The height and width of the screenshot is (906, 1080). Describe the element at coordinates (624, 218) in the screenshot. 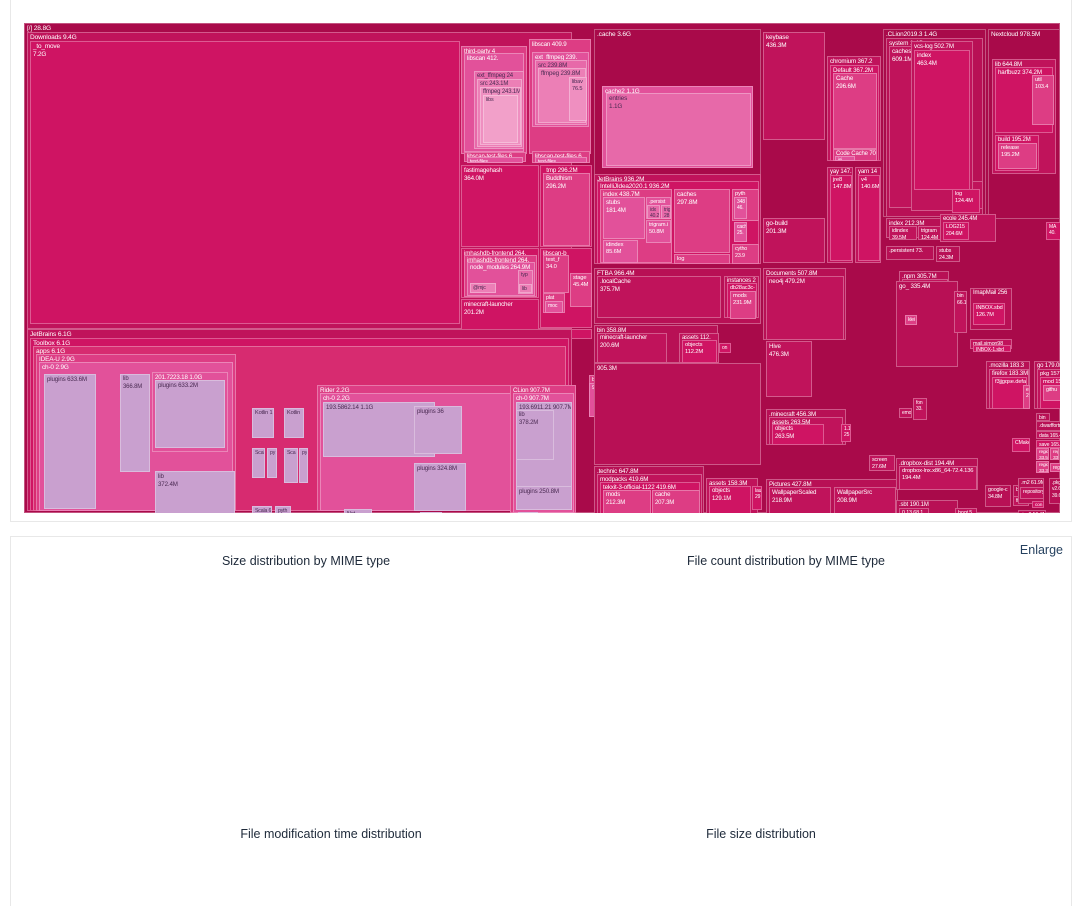

I see `treemap-node: stubs 181.4M` at that location.